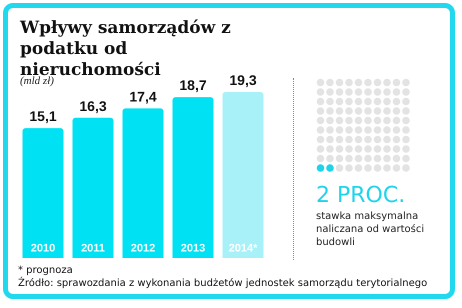 The height and width of the screenshot is (308, 462). What do you see at coordinates (193, 248) in the screenshot?
I see `x-tick-label: 2013` at bounding box center [193, 248].